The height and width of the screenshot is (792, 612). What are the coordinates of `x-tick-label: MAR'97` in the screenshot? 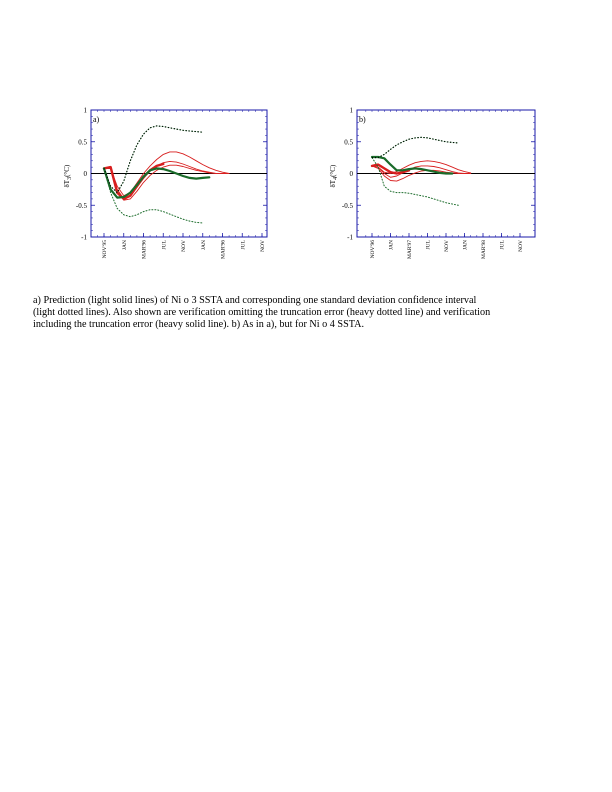 It's located at (410, 249).